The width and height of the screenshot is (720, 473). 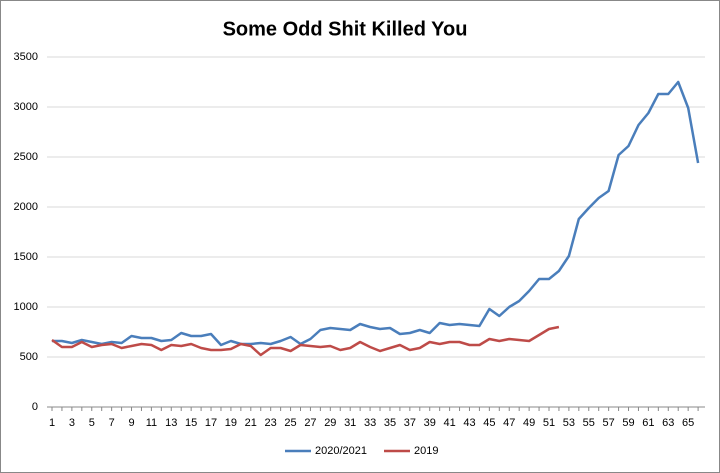 I want to click on x-tick-label: 3, so click(x=72, y=423).